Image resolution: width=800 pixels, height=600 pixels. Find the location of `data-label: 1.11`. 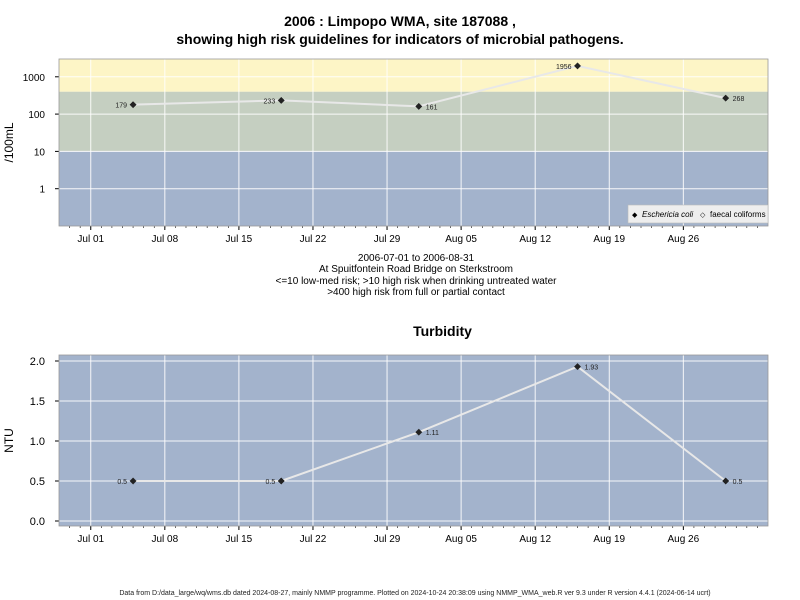

data-label: 1.11 is located at coordinates (432, 433).